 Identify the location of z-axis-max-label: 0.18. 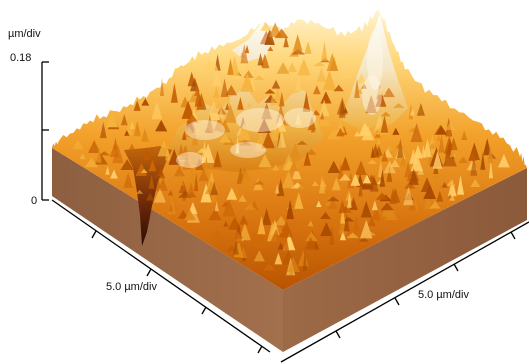
(20, 58).